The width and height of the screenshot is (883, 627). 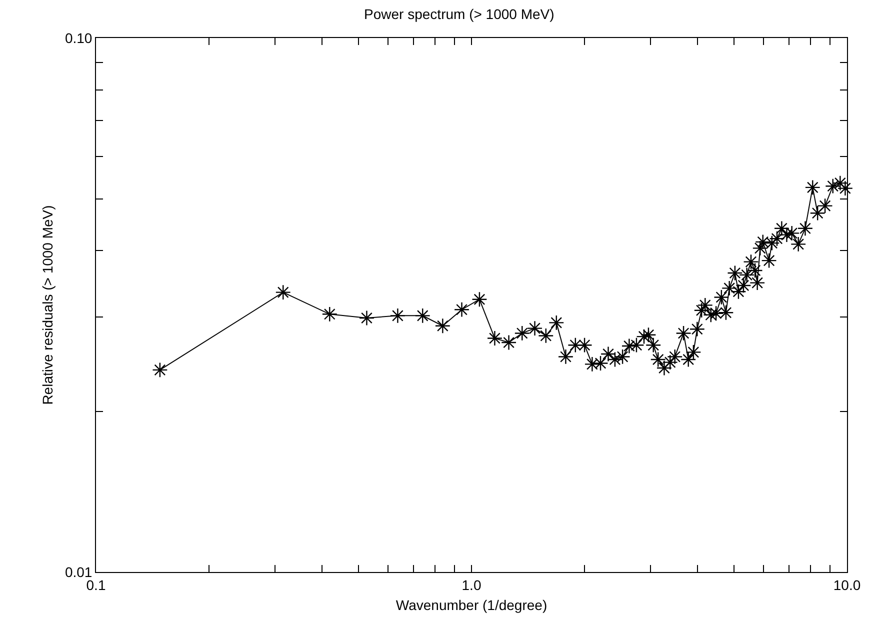 What do you see at coordinates (48, 305) in the screenshot?
I see `y-axis-title: Relative residuals (> 1000 MeV)` at bounding box center [48, 305].